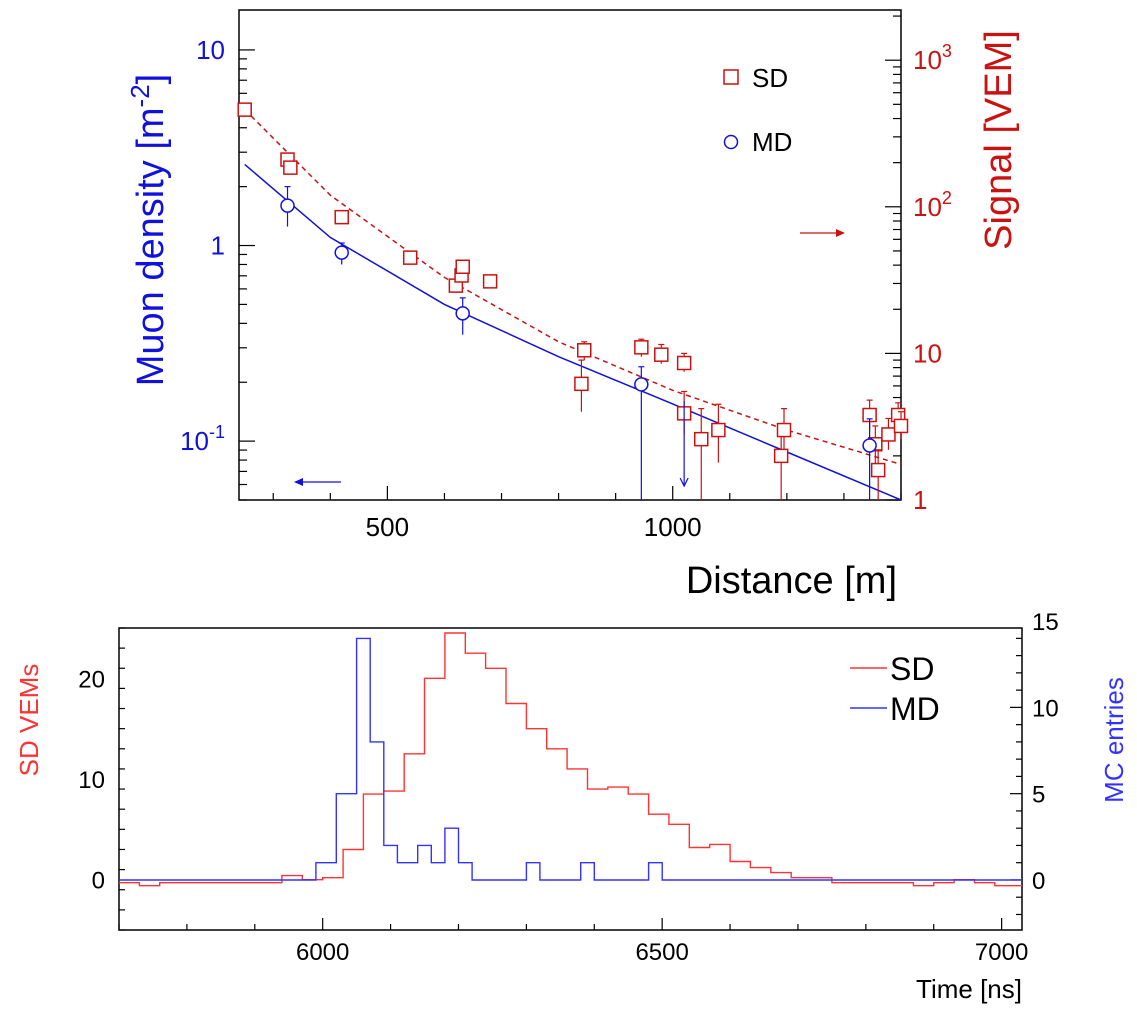 This screenshot has height=1010, width=1137. Describe the element at coordinates (322, 952) in the screenshot. I see `bottom-x-tick-label: 6000` at that location.